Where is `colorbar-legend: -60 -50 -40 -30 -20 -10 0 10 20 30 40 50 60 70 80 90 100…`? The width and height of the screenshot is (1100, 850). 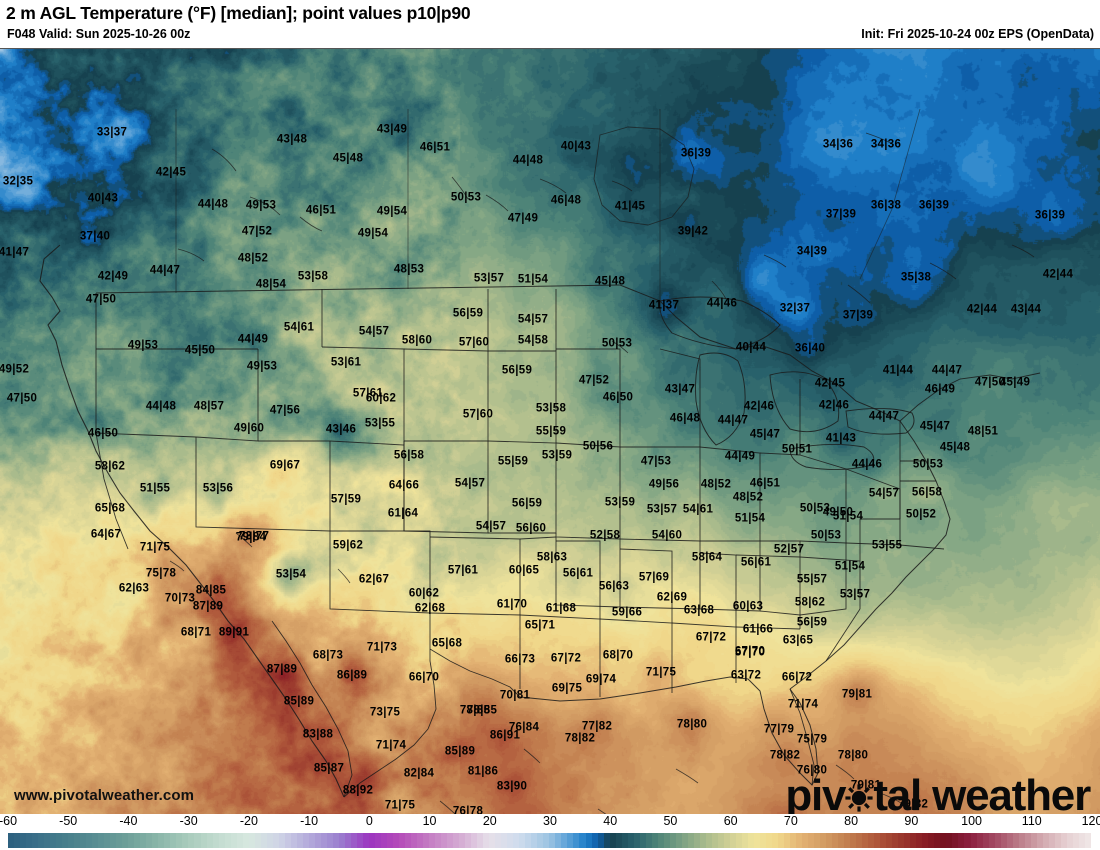
colorbar-legend: -60 -50 -40 -30 -20 -10 0 10 20 30 40 50 60 70 80 90 100… is located at coordinates (550, 832).